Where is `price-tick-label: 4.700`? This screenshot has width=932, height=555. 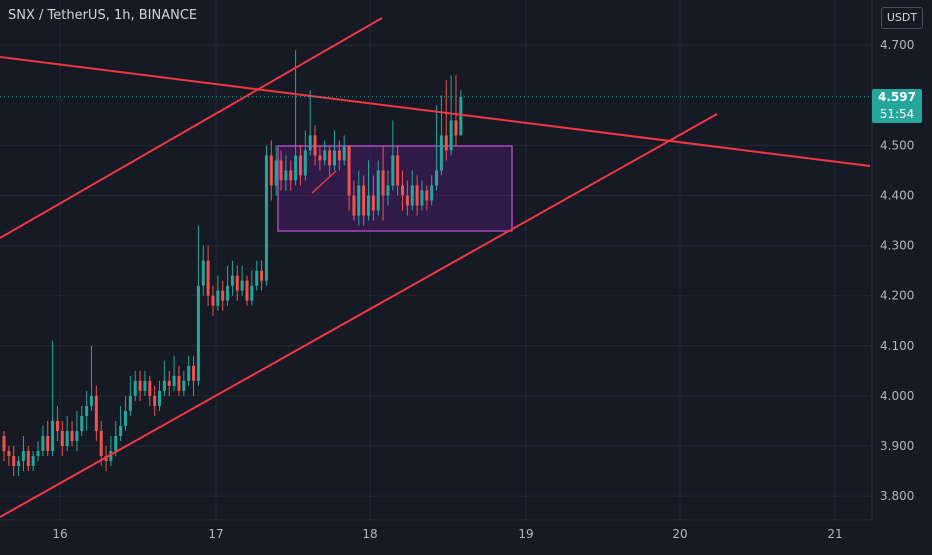
price-tick-label: 4.700 is located at coordinates (897, 45).